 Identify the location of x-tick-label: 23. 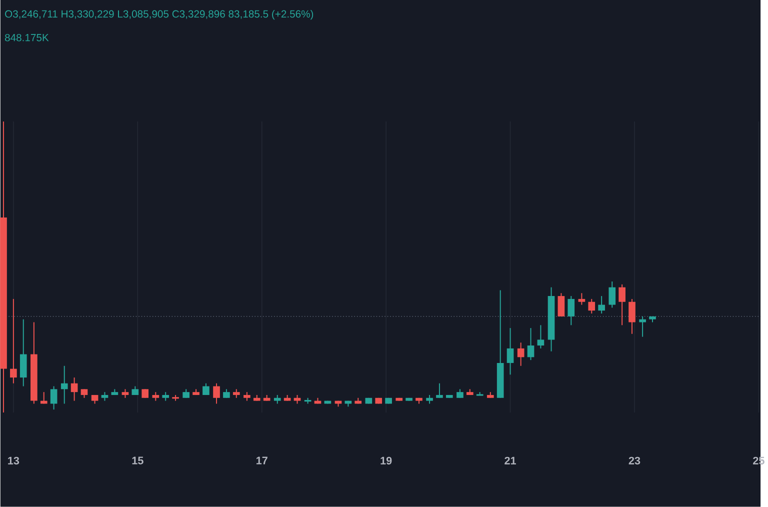
(634, 460).